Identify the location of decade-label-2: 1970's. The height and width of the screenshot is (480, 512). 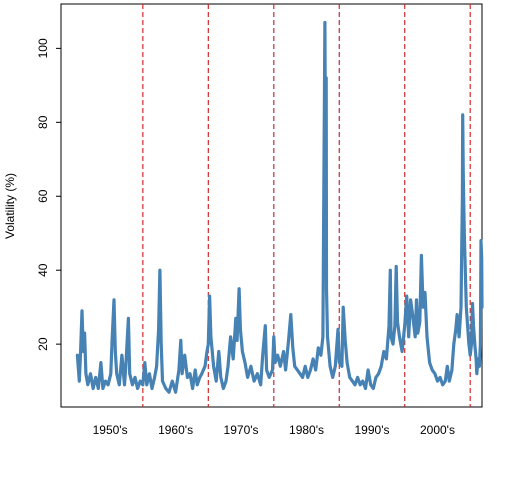
(241, 430).